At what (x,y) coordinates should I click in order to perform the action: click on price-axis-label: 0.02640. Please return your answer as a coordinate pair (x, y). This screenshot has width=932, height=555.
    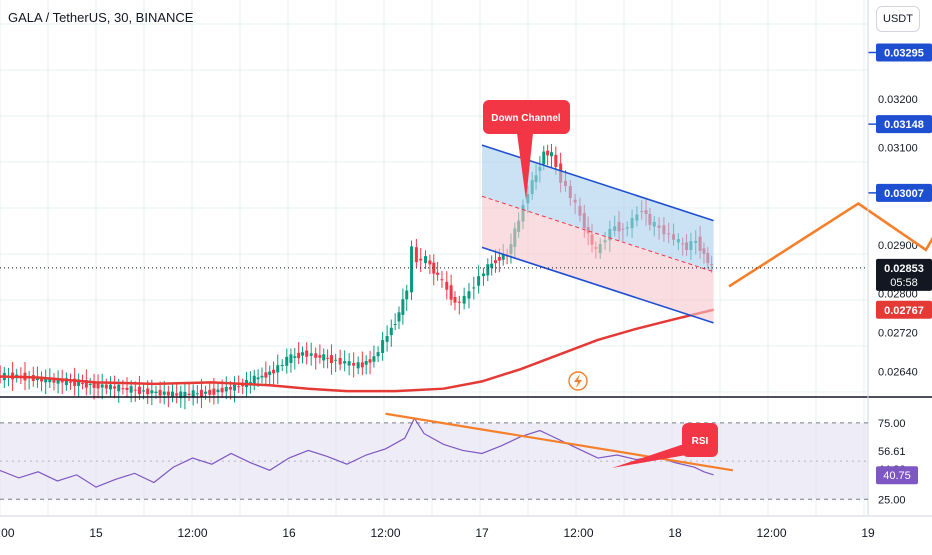
    Looking at the image, I should click on (898, 373).